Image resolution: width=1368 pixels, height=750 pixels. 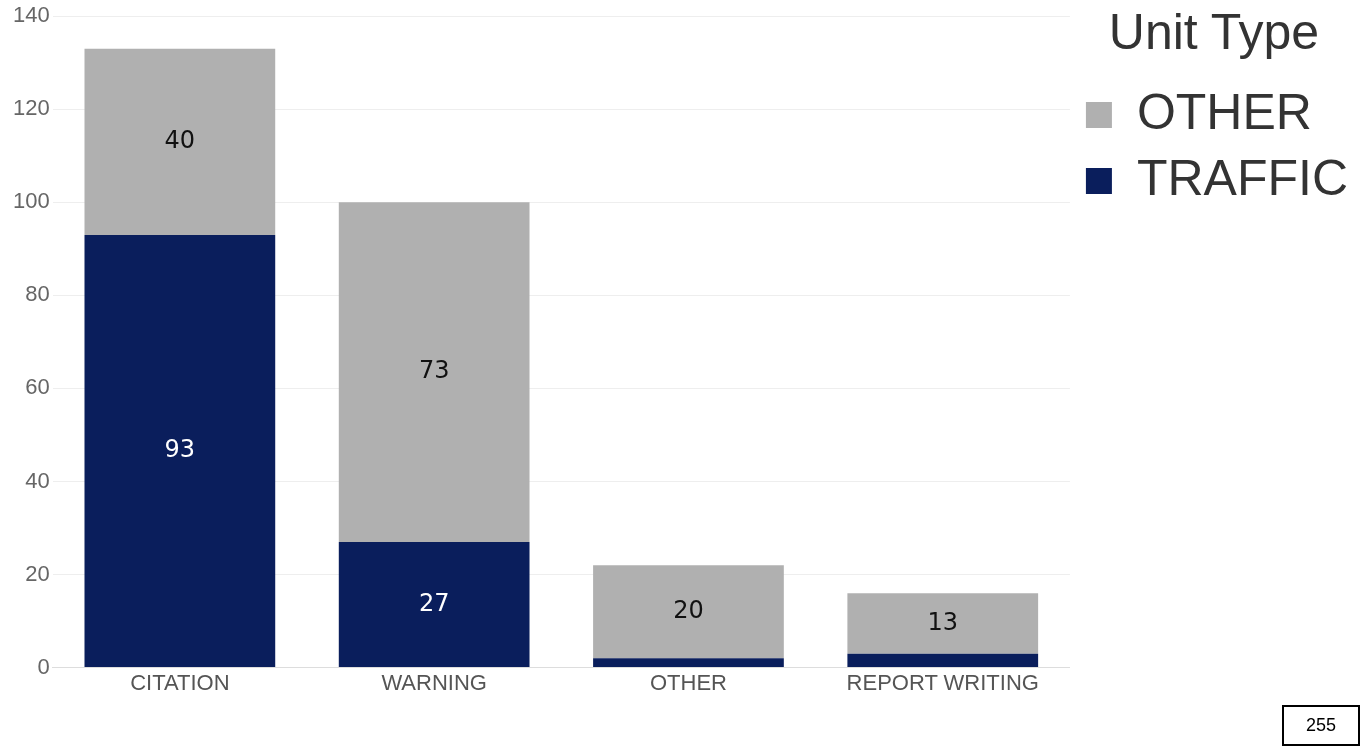 What do you see at coordinates (31, 201) in the screenshot?
I see `y-tick-label: 100` at bounding box center [31, 201].